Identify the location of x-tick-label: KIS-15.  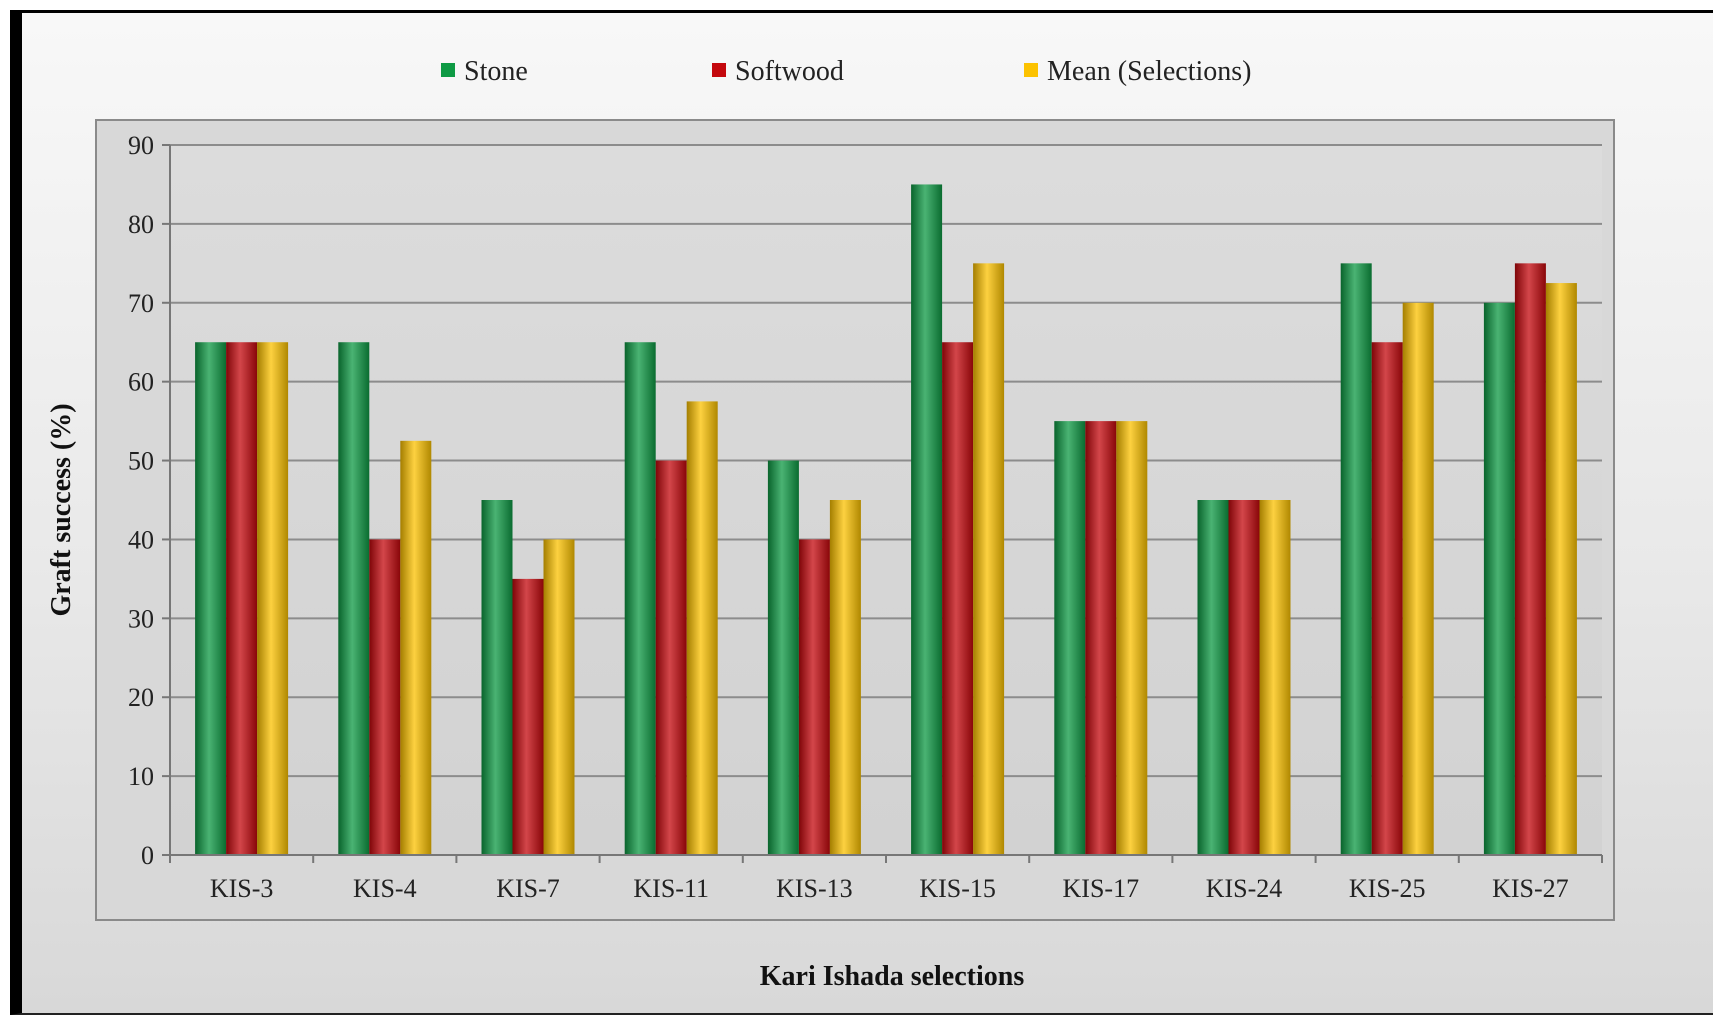
(957, 888).